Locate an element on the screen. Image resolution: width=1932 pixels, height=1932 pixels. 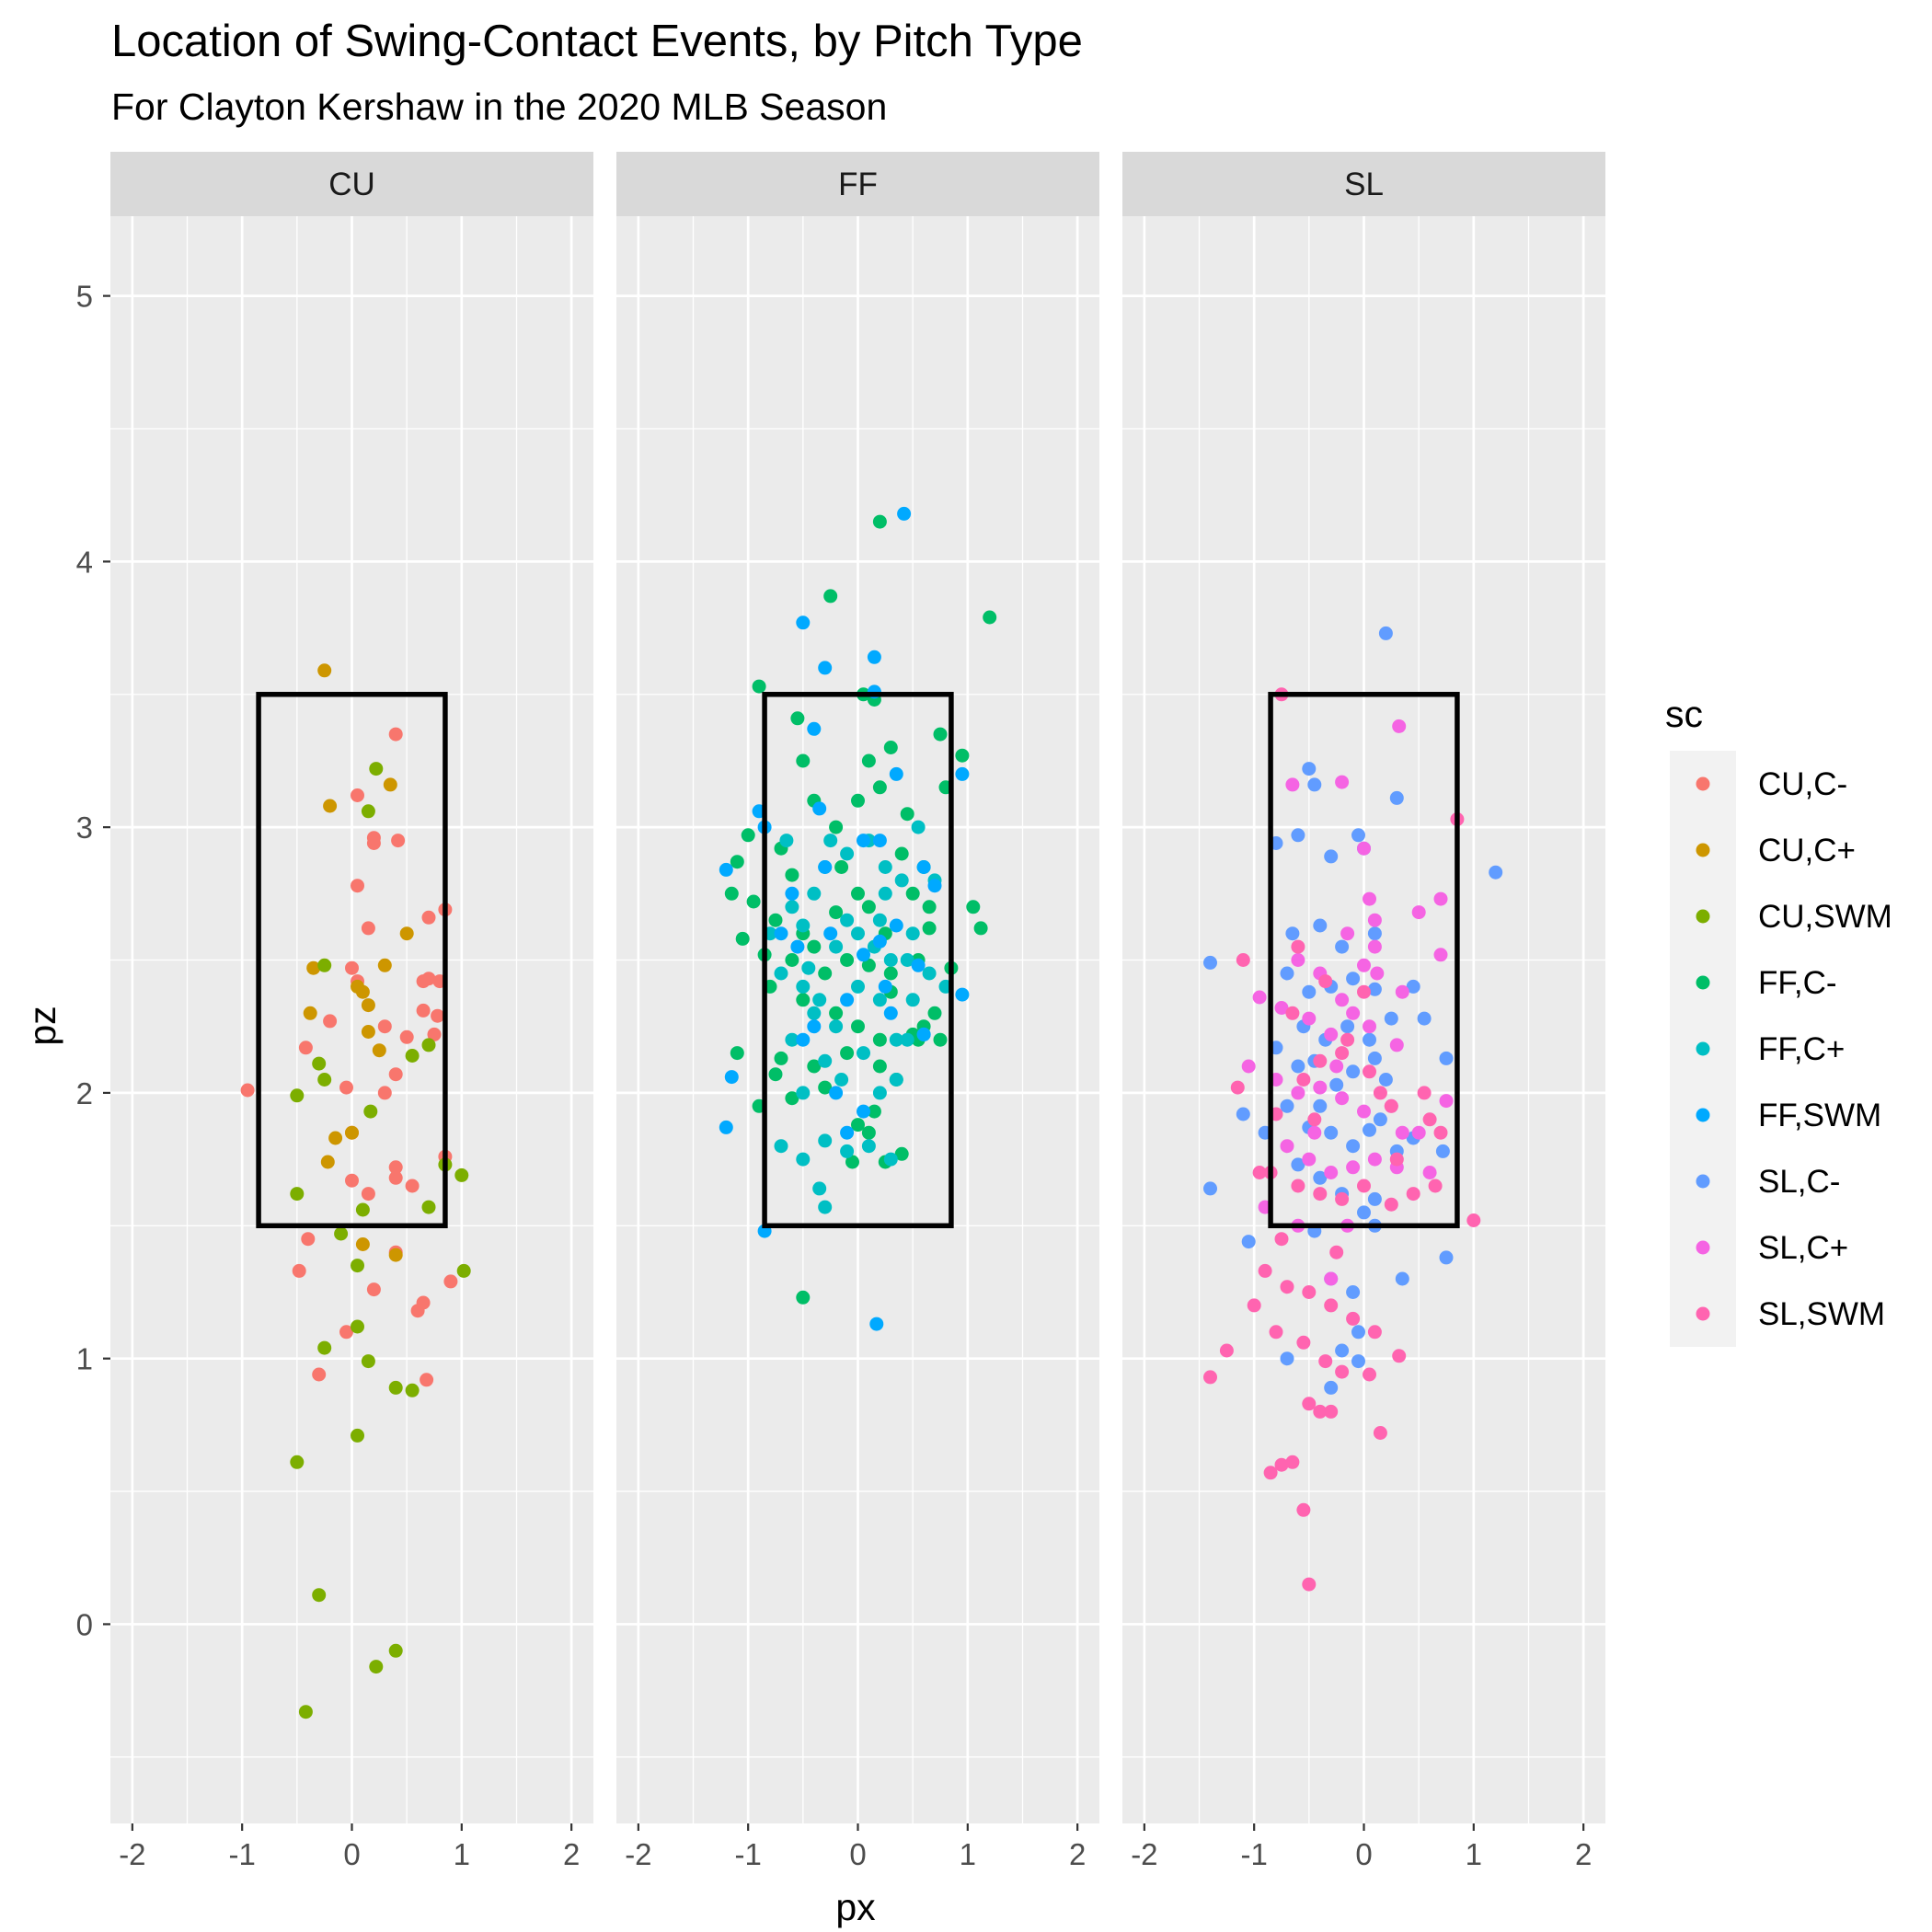
x-tick-label: -1 is located at coordinates (1254, 1854).